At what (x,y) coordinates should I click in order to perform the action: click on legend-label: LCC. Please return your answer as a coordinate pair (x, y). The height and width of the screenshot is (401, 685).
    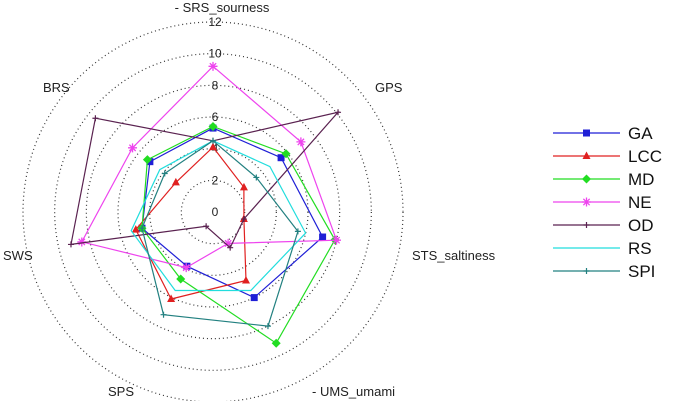
    Looking at the image, I should click on (645, 156).